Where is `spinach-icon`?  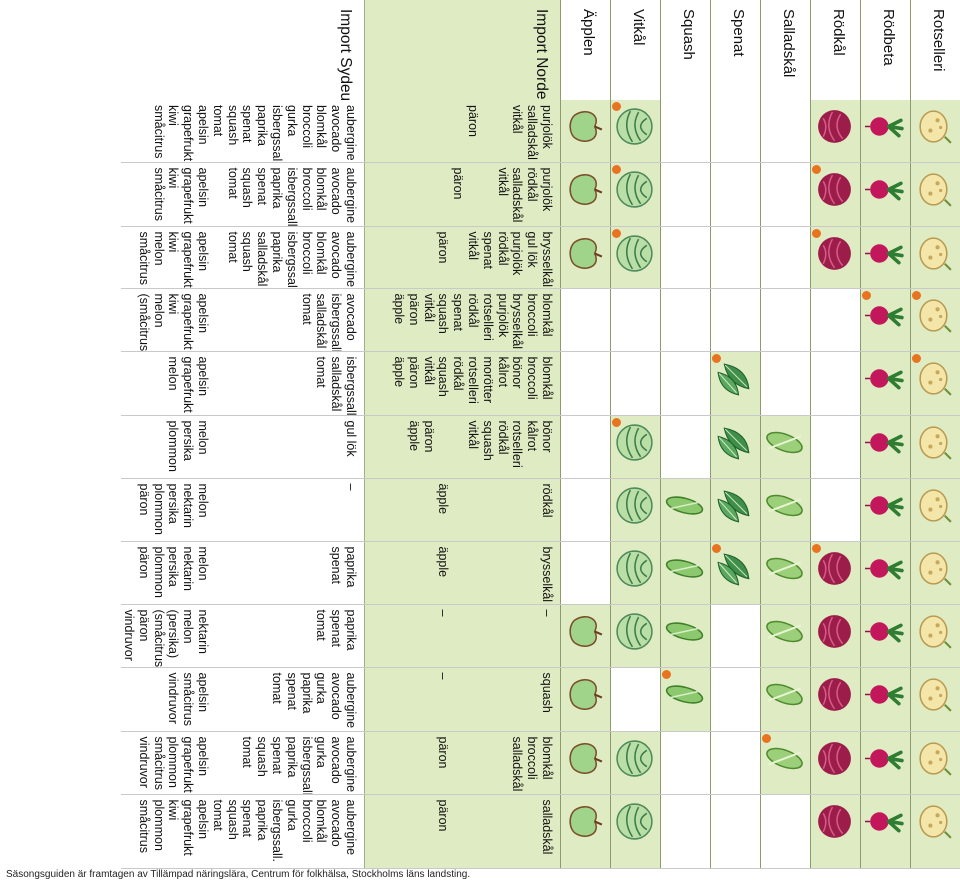
spinach-icon is located at coordinates (734, 505).